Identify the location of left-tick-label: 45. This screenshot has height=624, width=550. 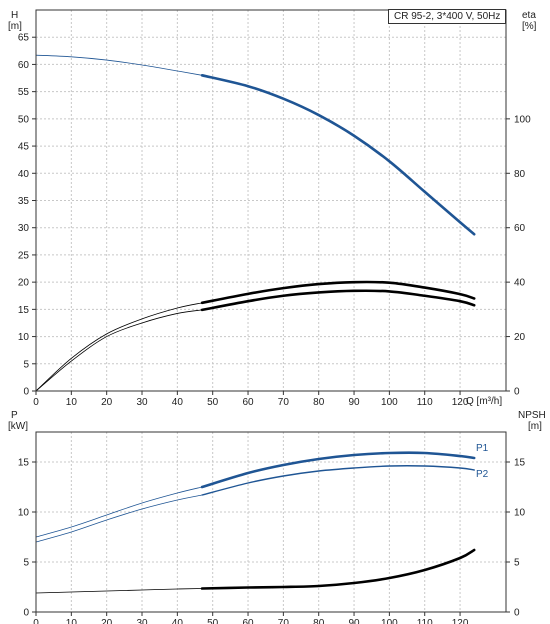
(24, 147).